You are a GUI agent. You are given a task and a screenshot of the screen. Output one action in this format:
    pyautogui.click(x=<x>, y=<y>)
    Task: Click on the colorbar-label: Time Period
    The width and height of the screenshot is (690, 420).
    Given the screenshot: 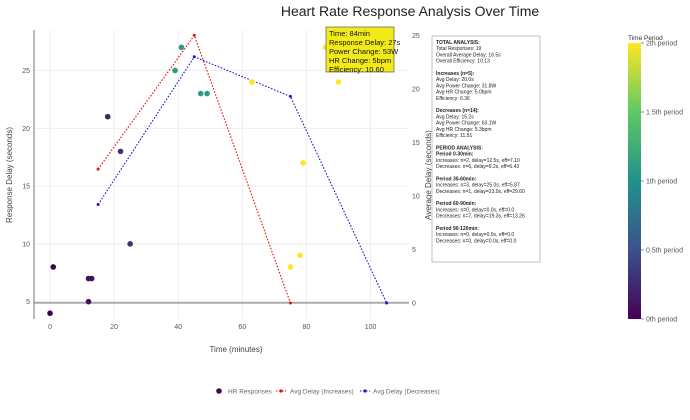 What is the action you would take?
    pyautogui.click(x=645, y=38)
    